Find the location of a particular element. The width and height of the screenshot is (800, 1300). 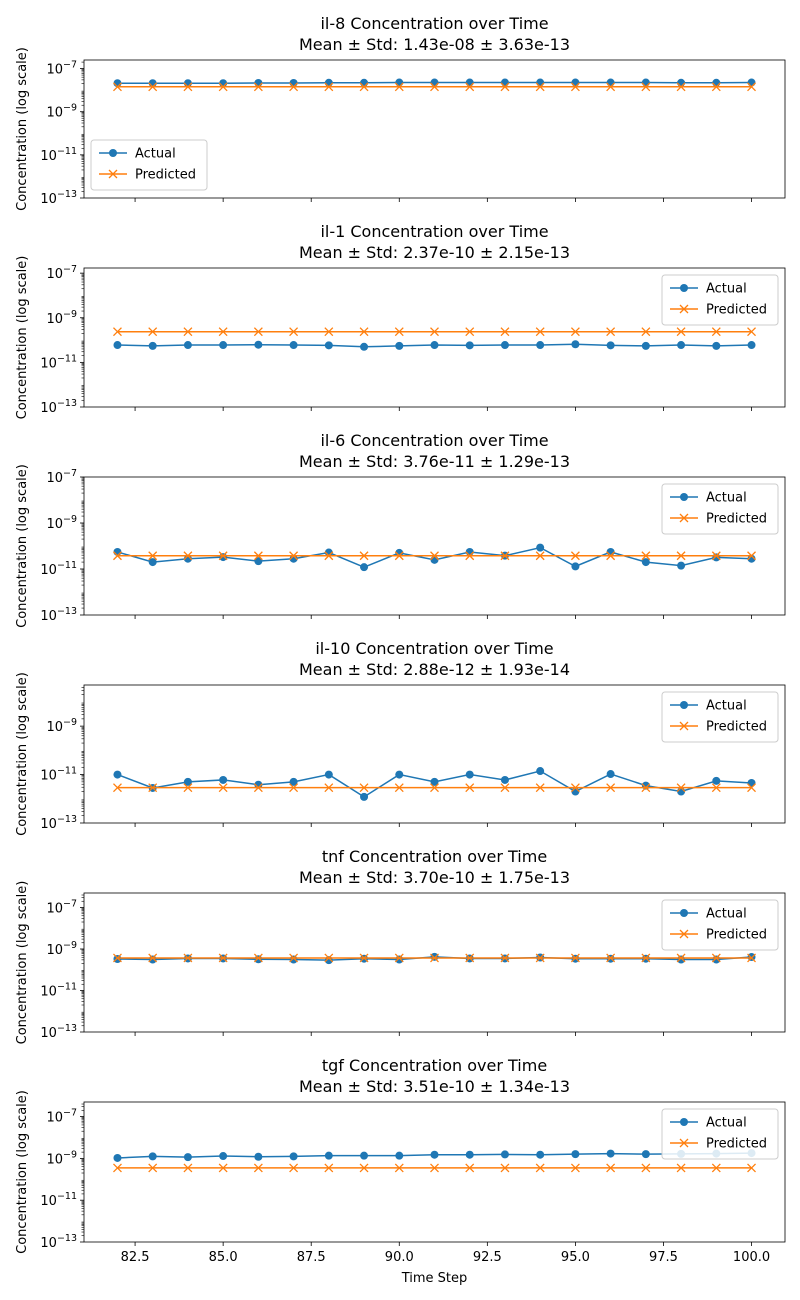

y-tick-label: 10⁻¹¹ is located at coordinates (58, 155).